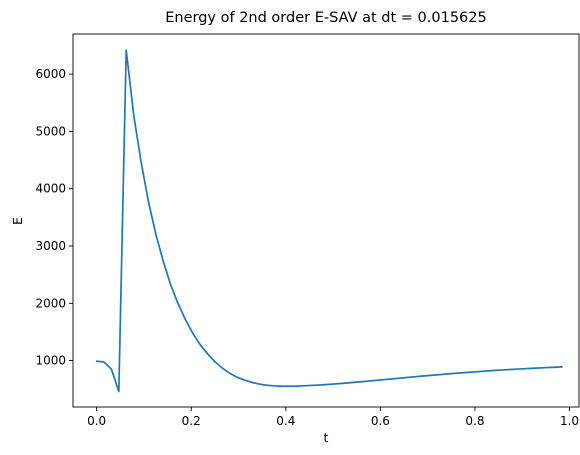 The image size is (580, 455). What do you see at coordinates (50, 74) in the screenshot?
I see `y-tick-label: 6000` at bounding box center [50, 74].